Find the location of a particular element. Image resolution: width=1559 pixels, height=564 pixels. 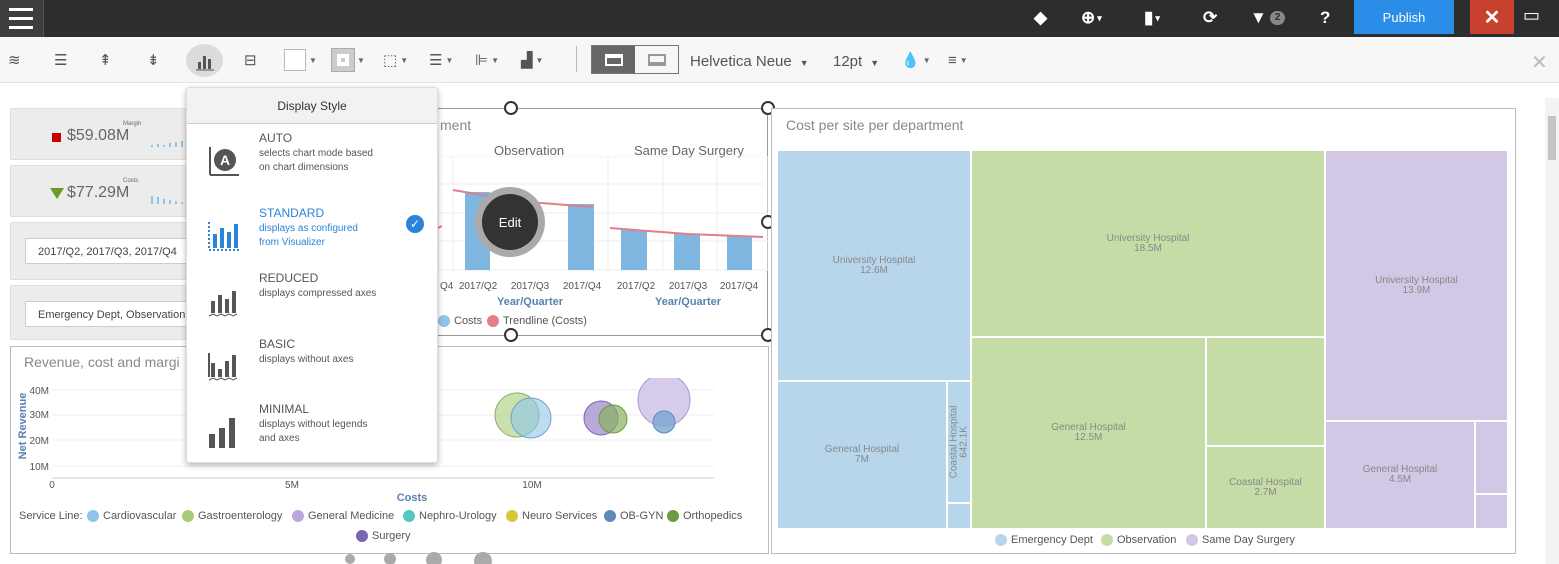

legend-item: Nephro-Urology is located at coordinates (450, 516).